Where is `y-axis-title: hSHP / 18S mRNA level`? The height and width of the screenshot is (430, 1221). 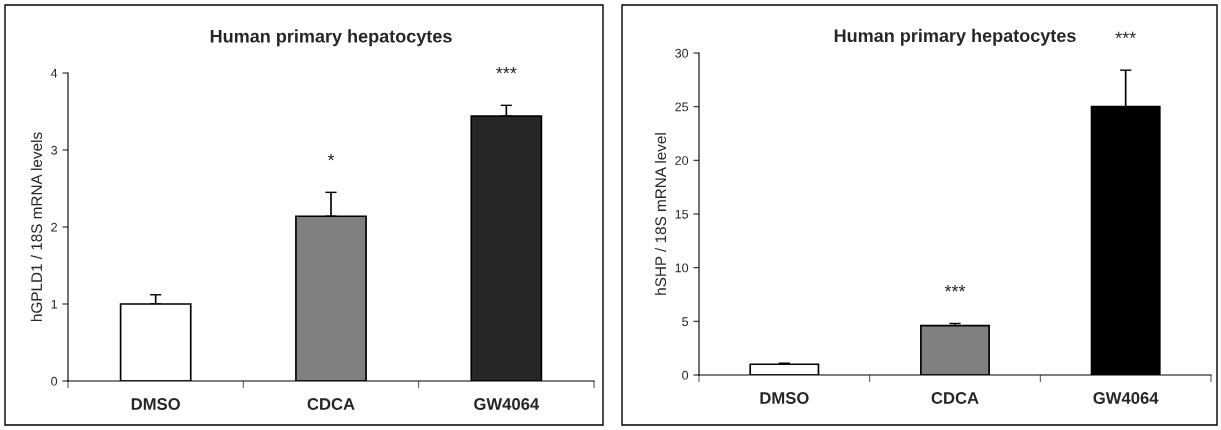
y-axis-title: hSHP / 18S mRNA level is located at coordinates (660, 214).